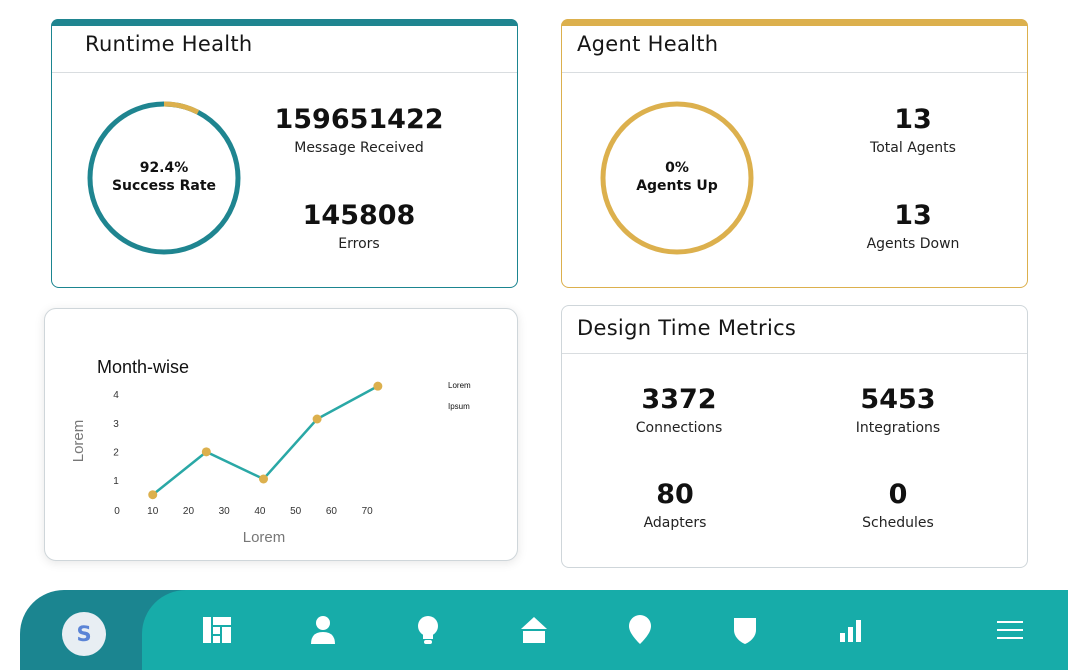  Describe the element at coordinates (605, 630) in the screenshot. I see `nav-background` at that location.